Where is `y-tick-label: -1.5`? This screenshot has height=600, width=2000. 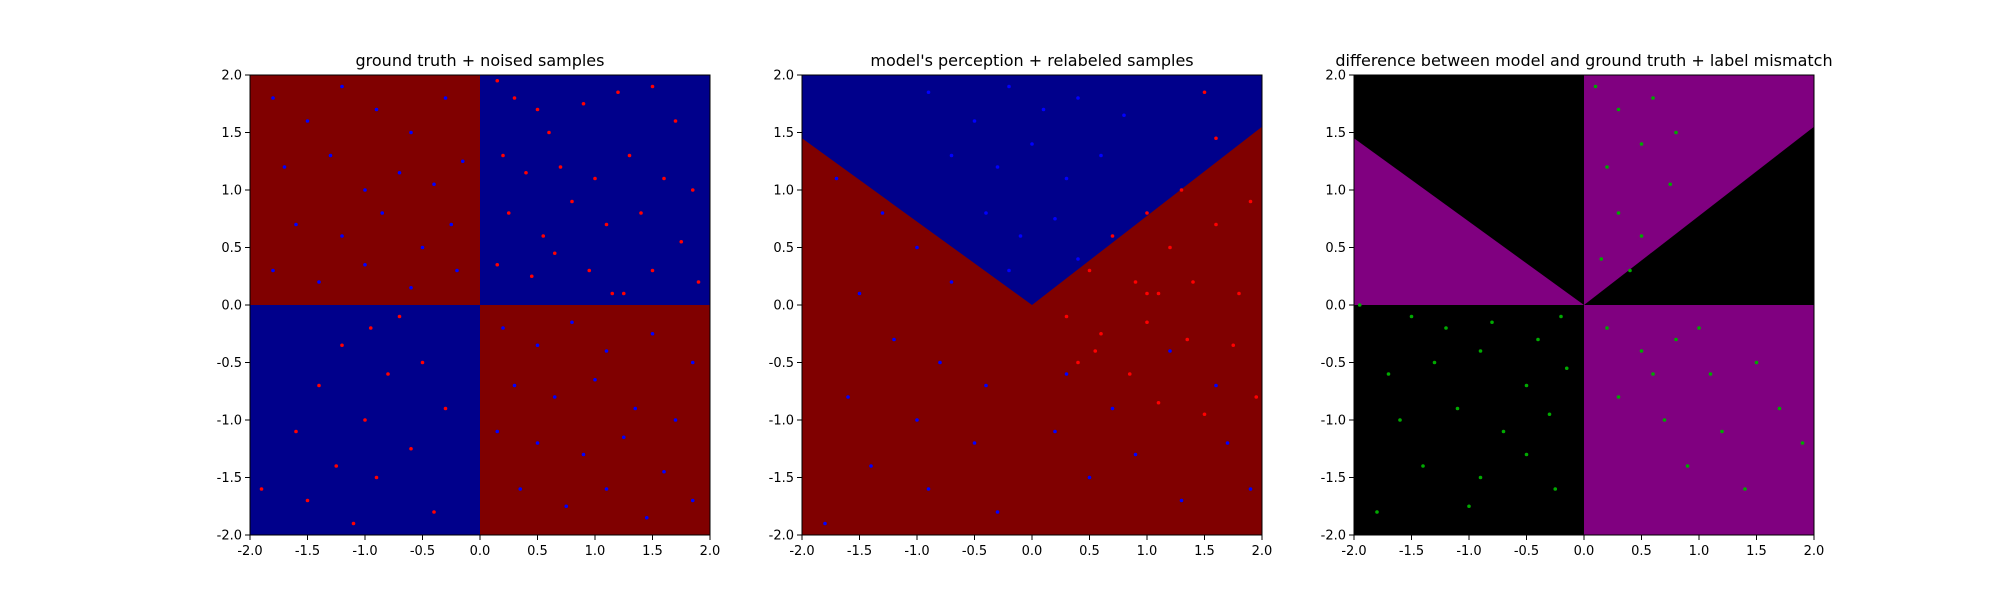
y-tick-label: -1.5 is located at coordinates (781, 478).